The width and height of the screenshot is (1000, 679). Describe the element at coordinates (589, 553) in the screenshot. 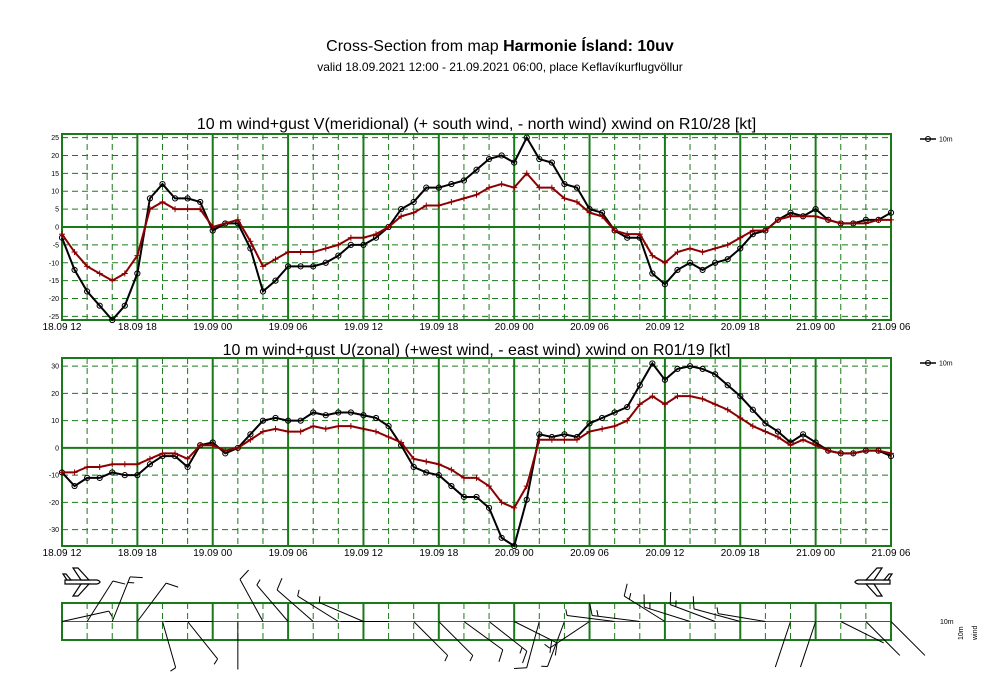

I see `x-tick-label: 20.09 06` at that location.